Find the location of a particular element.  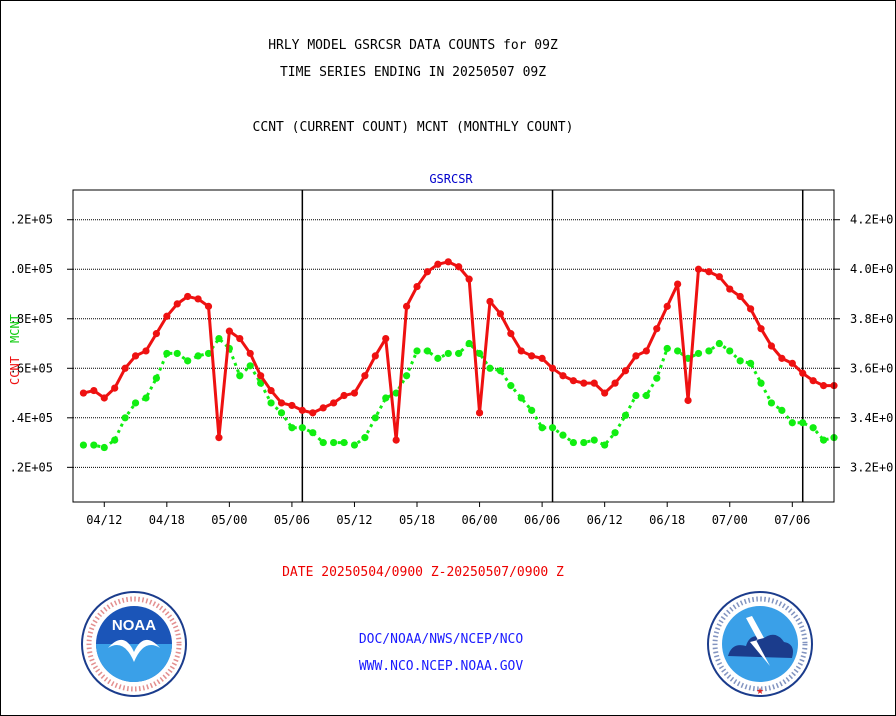

left-axis-label-mcnt: MCNT is located at coordinates (15, 328).